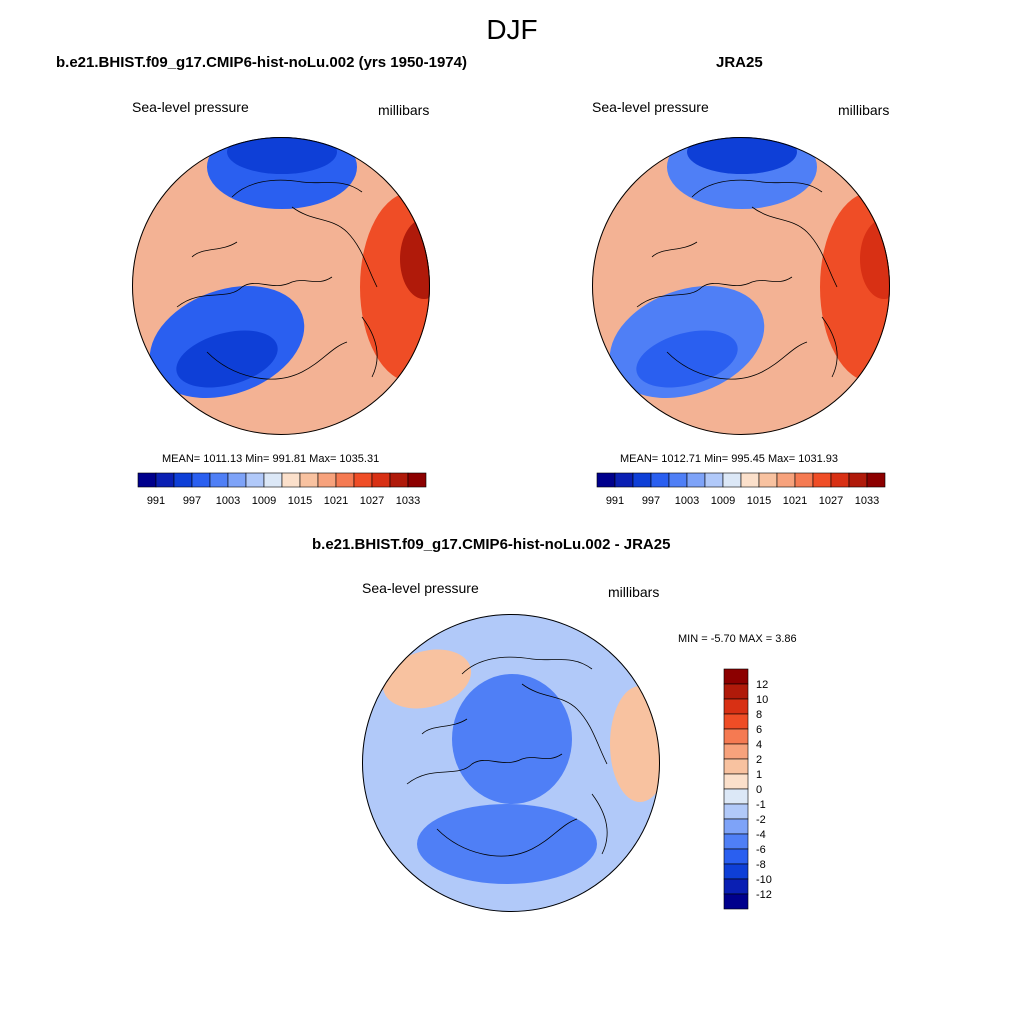 The width and height of the screenshot is (1024, 1024). What do you see at coordinates (404, 110) in the screenshot?
I see `panel1-units-label: millibars` at bounding box center [404, 110].